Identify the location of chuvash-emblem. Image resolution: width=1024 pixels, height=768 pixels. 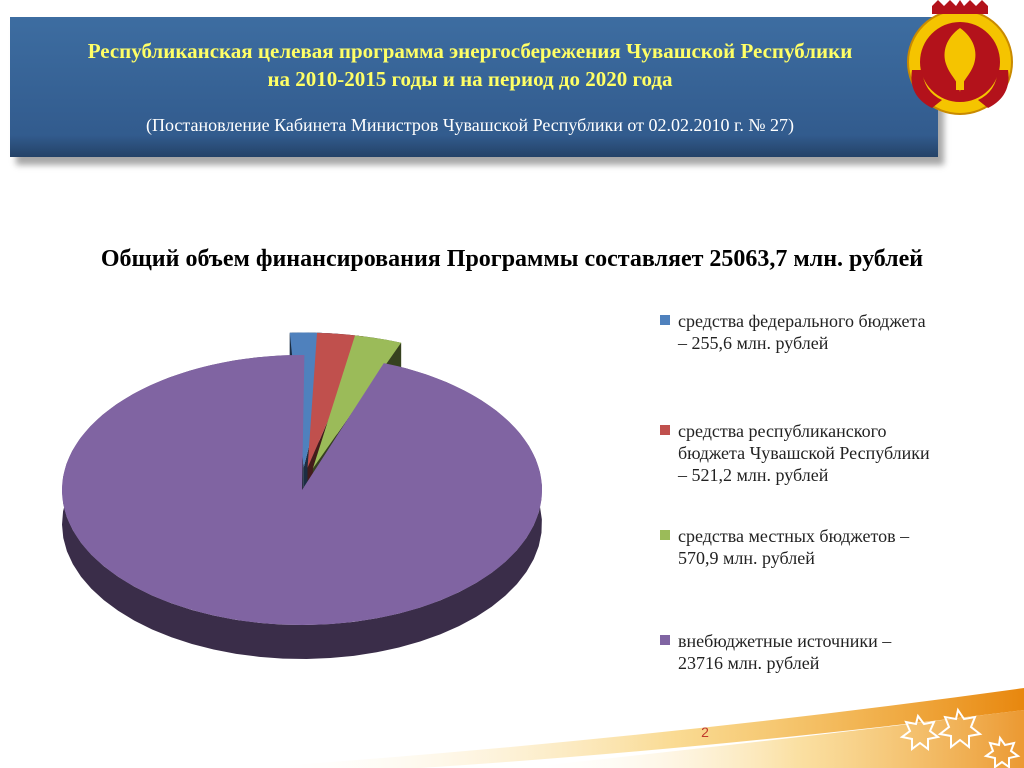
(960, 57).